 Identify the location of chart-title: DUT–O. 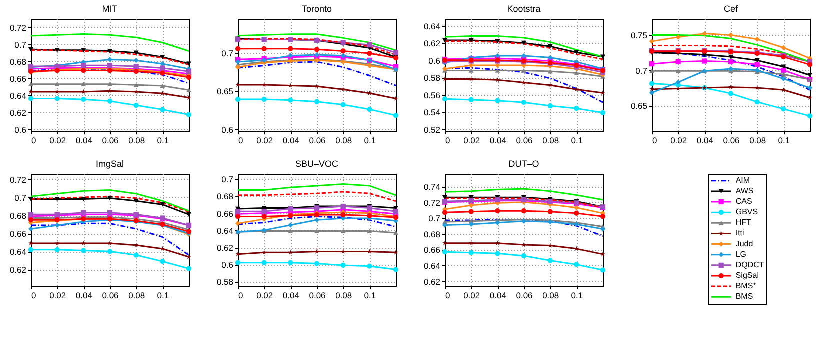
(524, 164).